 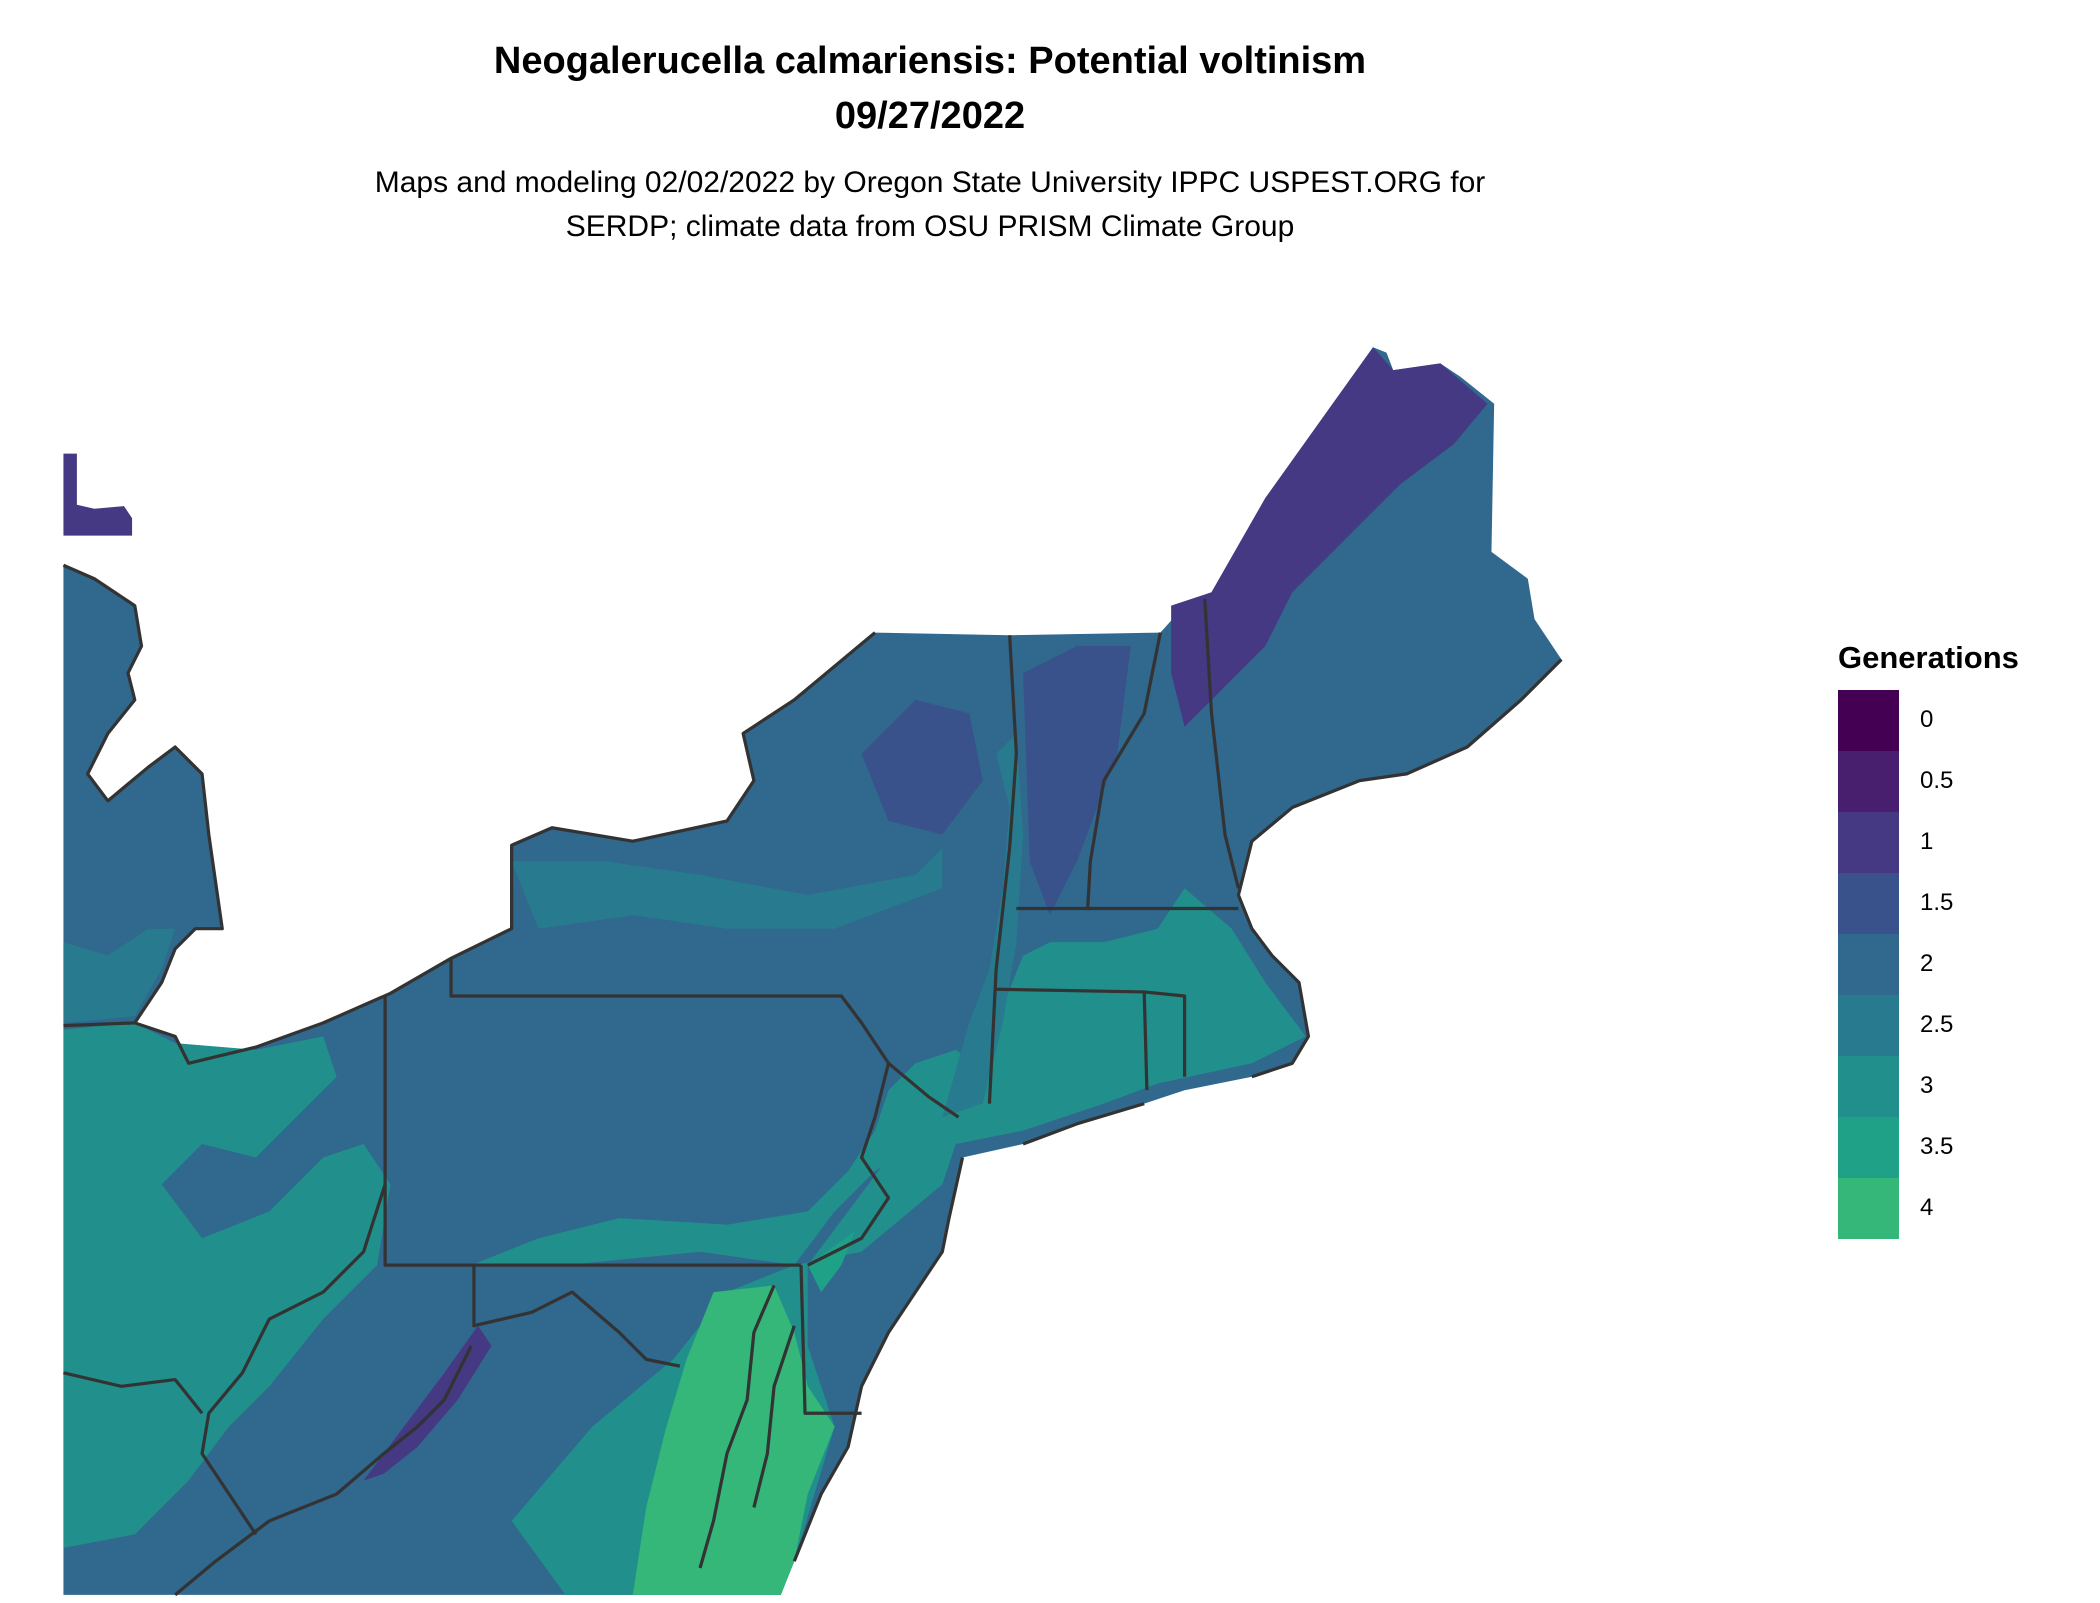 What do you see at coordinates (293, 1359) in the screenshot?
I see `border-oh-wv` at bounding box center [293, 1359].